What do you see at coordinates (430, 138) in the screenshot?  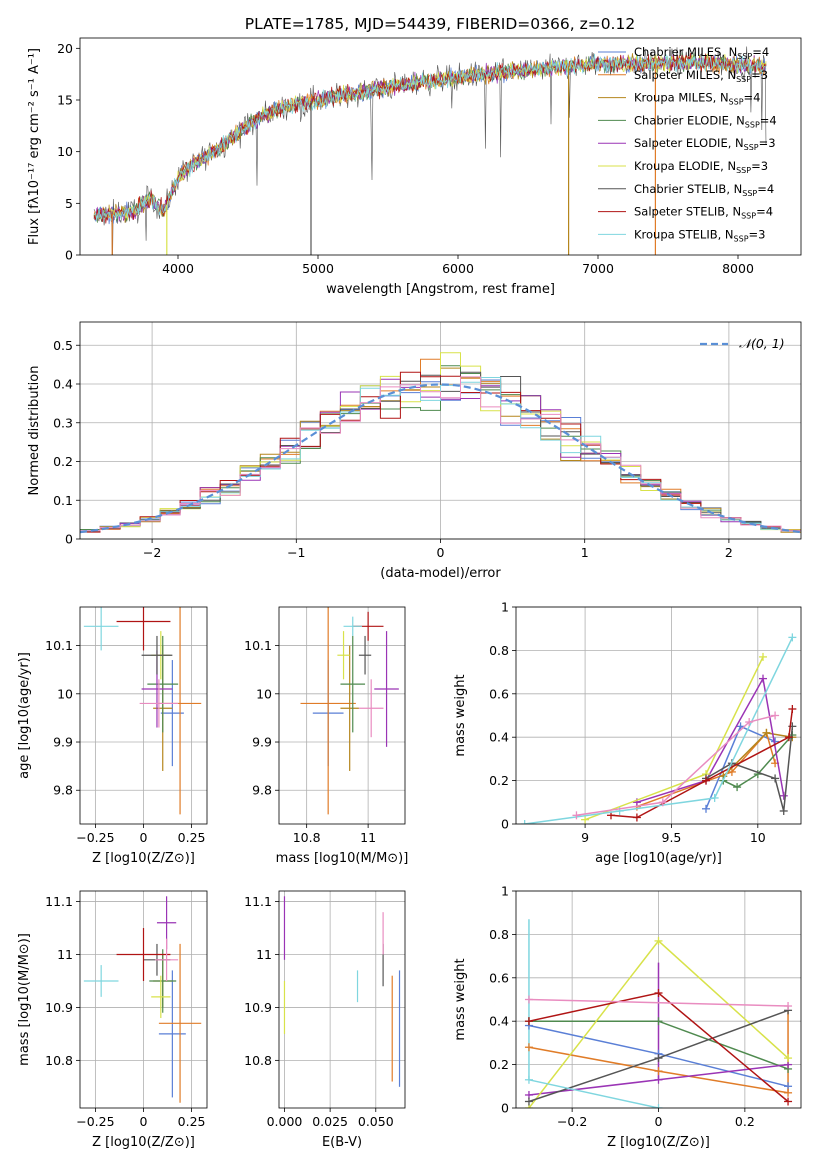 I see `spectrum-series-line` at bounding box center [430, 138].